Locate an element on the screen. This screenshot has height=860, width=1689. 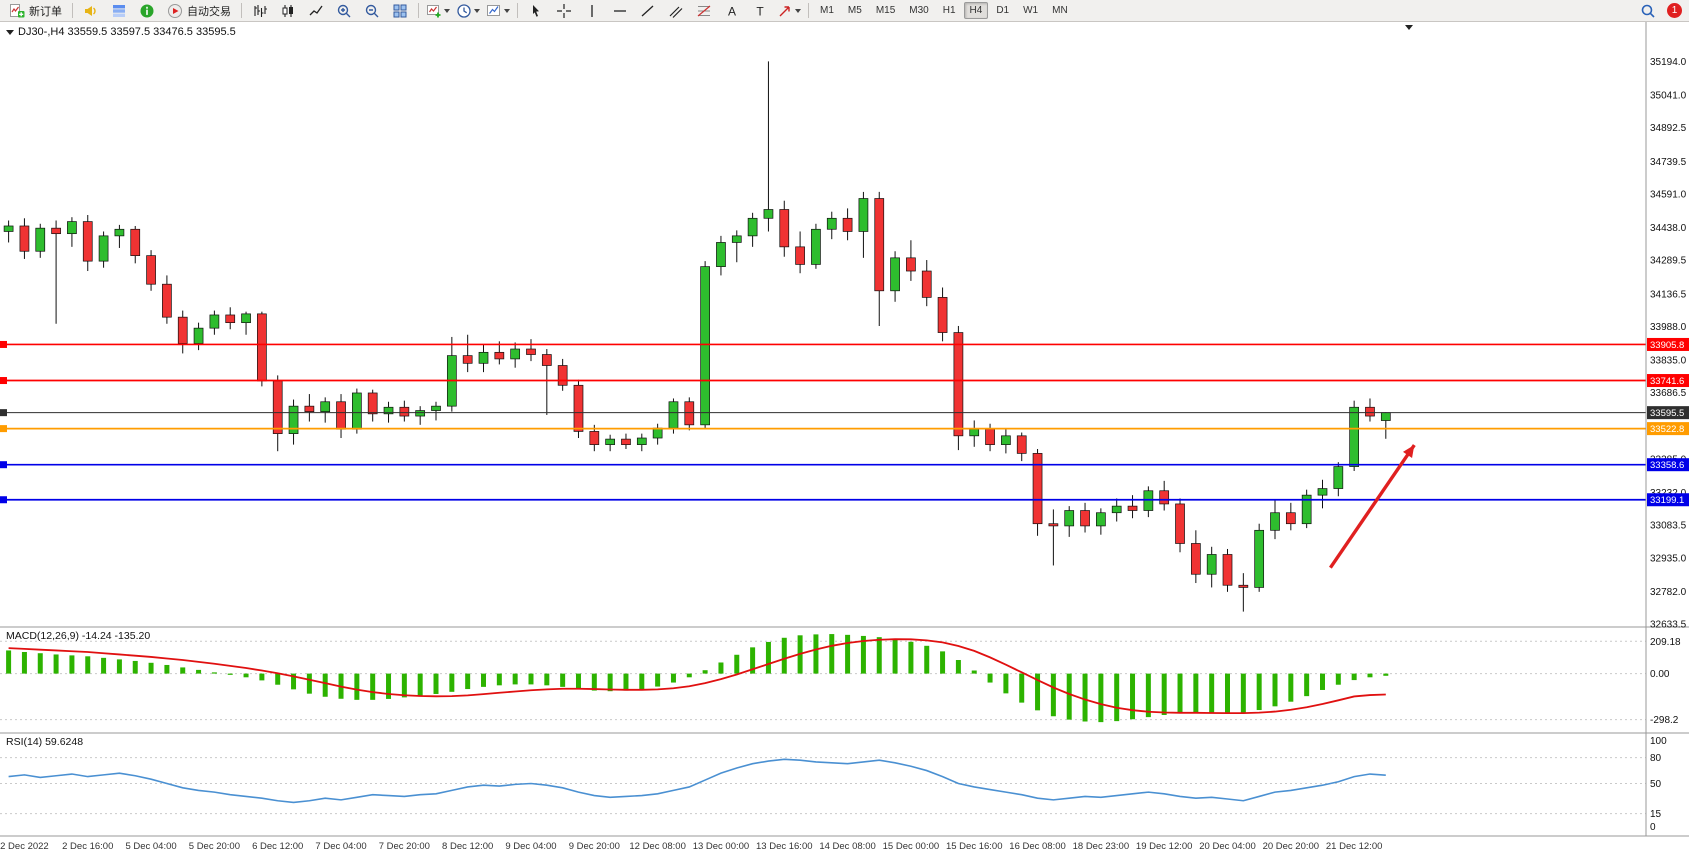
axis-label: 32633.5 is located at coordinates (1668, 625).